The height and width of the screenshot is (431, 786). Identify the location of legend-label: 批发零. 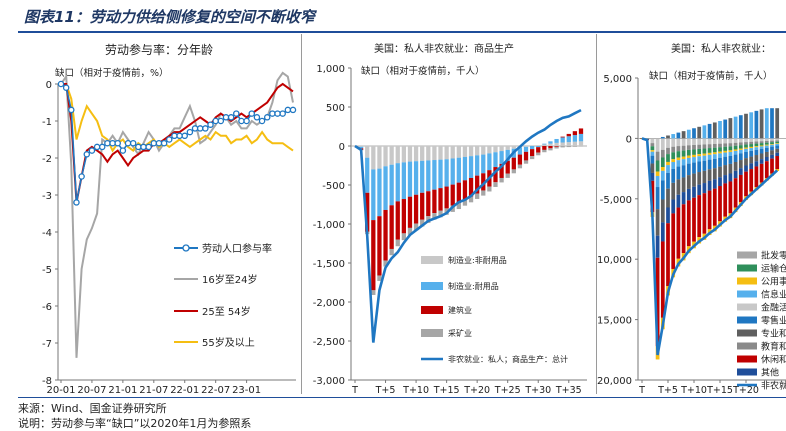
(773, 256).